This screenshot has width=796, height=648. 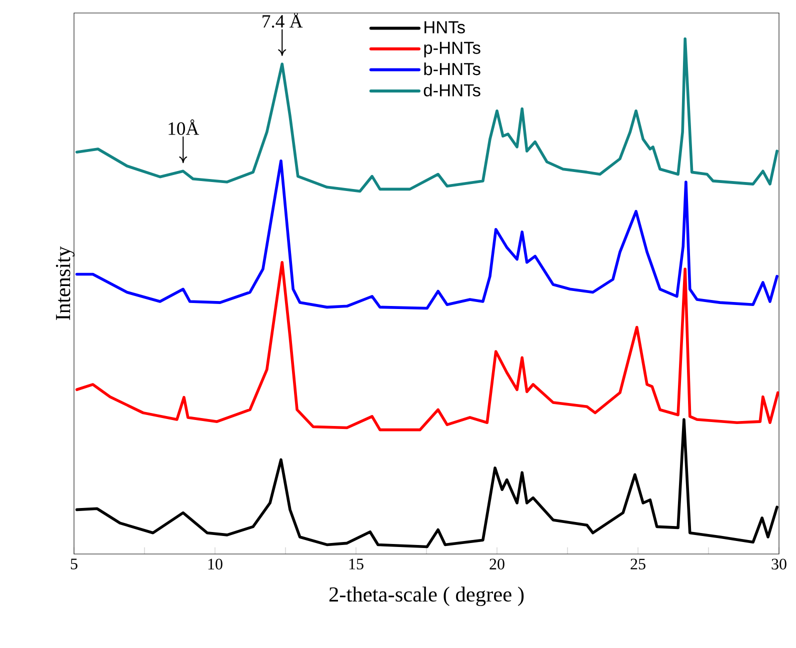 What do you see at coordinates (426, 596) in the screenshot?
I see `x-axis-title: 2-theta-scale ( degree )` at bounding box center [426, 596].